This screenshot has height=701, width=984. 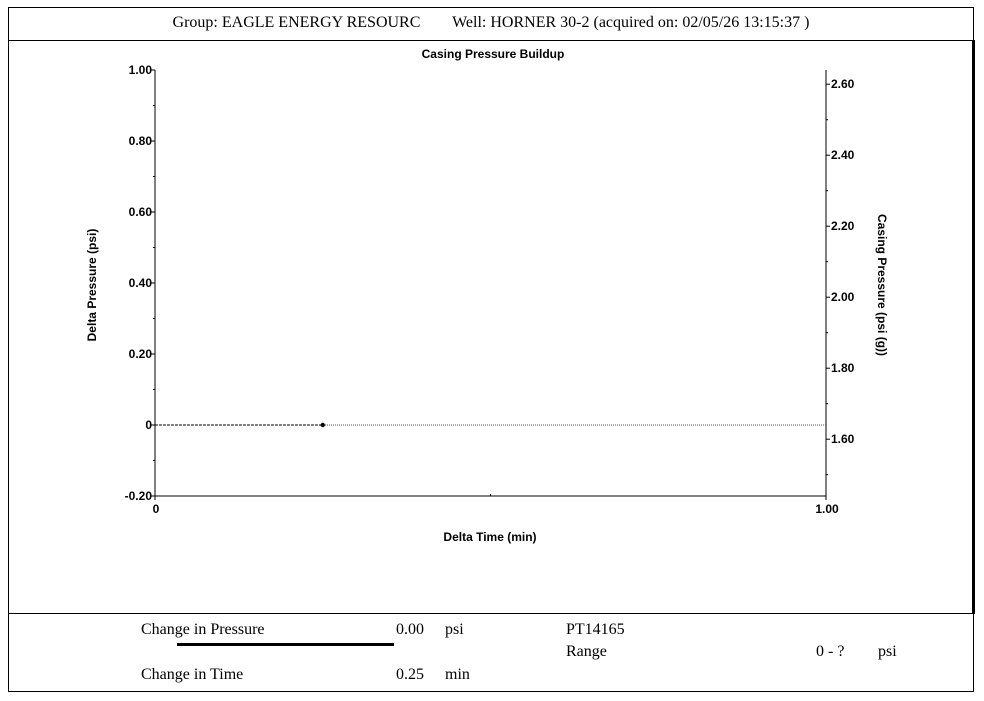 I want to click on footer-divider, so click(x=491, y=613).